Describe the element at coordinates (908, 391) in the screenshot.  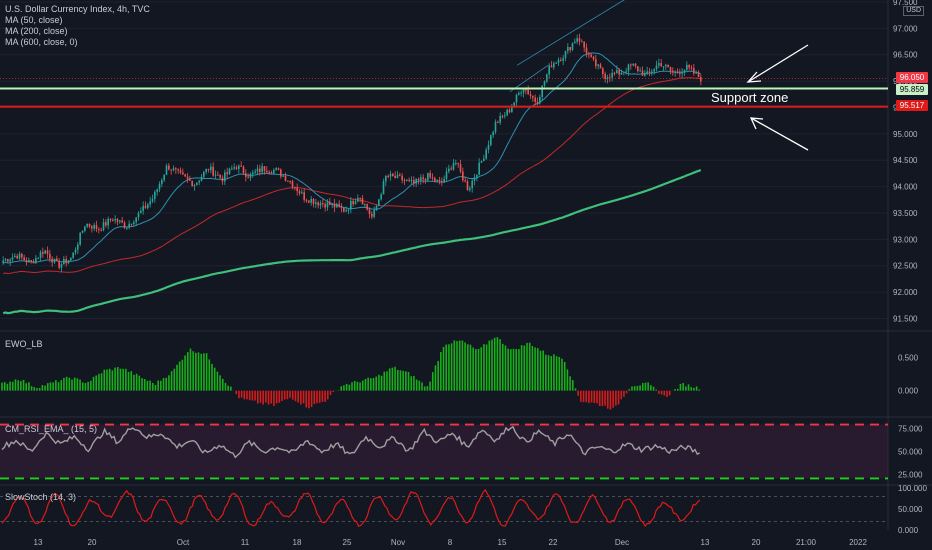
I see `ewo-axis-label: 0.000` at that location.